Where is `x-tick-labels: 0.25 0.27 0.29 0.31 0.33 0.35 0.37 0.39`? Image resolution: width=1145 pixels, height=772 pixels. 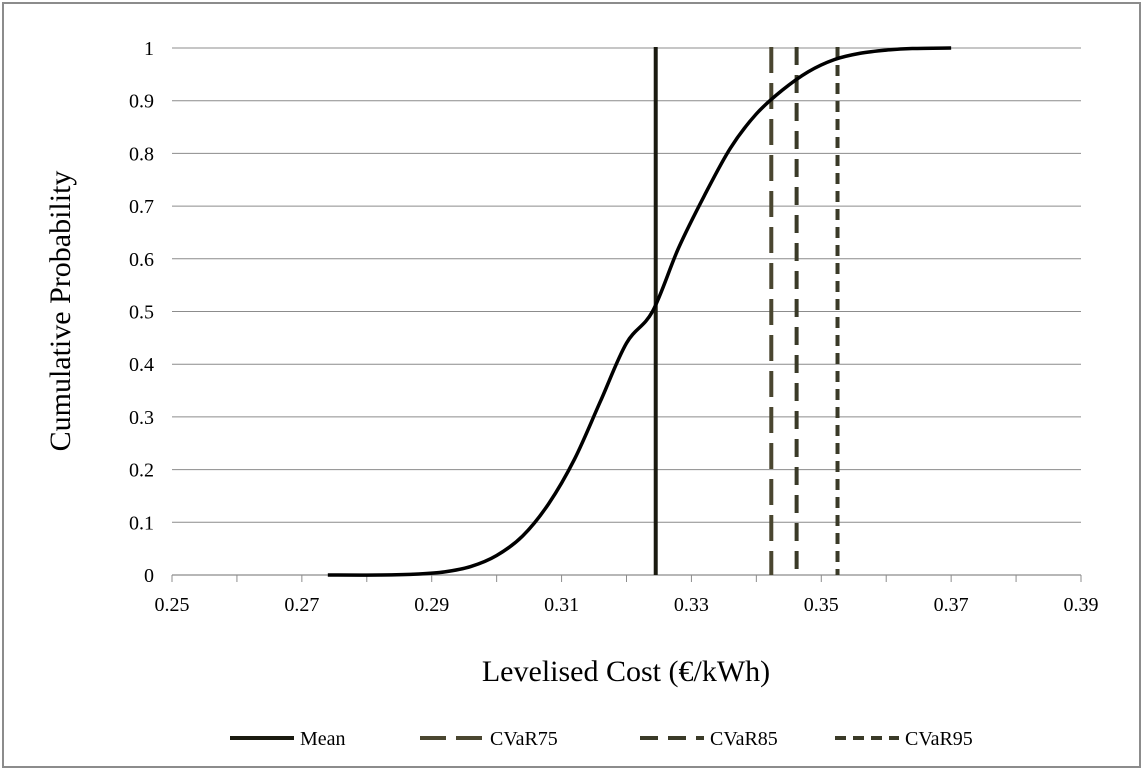 x-tick-labels: 0.25 0.27 0.29 0.31 0.33 0.35 0.37 0.39 is located at coordinates (627, 605).